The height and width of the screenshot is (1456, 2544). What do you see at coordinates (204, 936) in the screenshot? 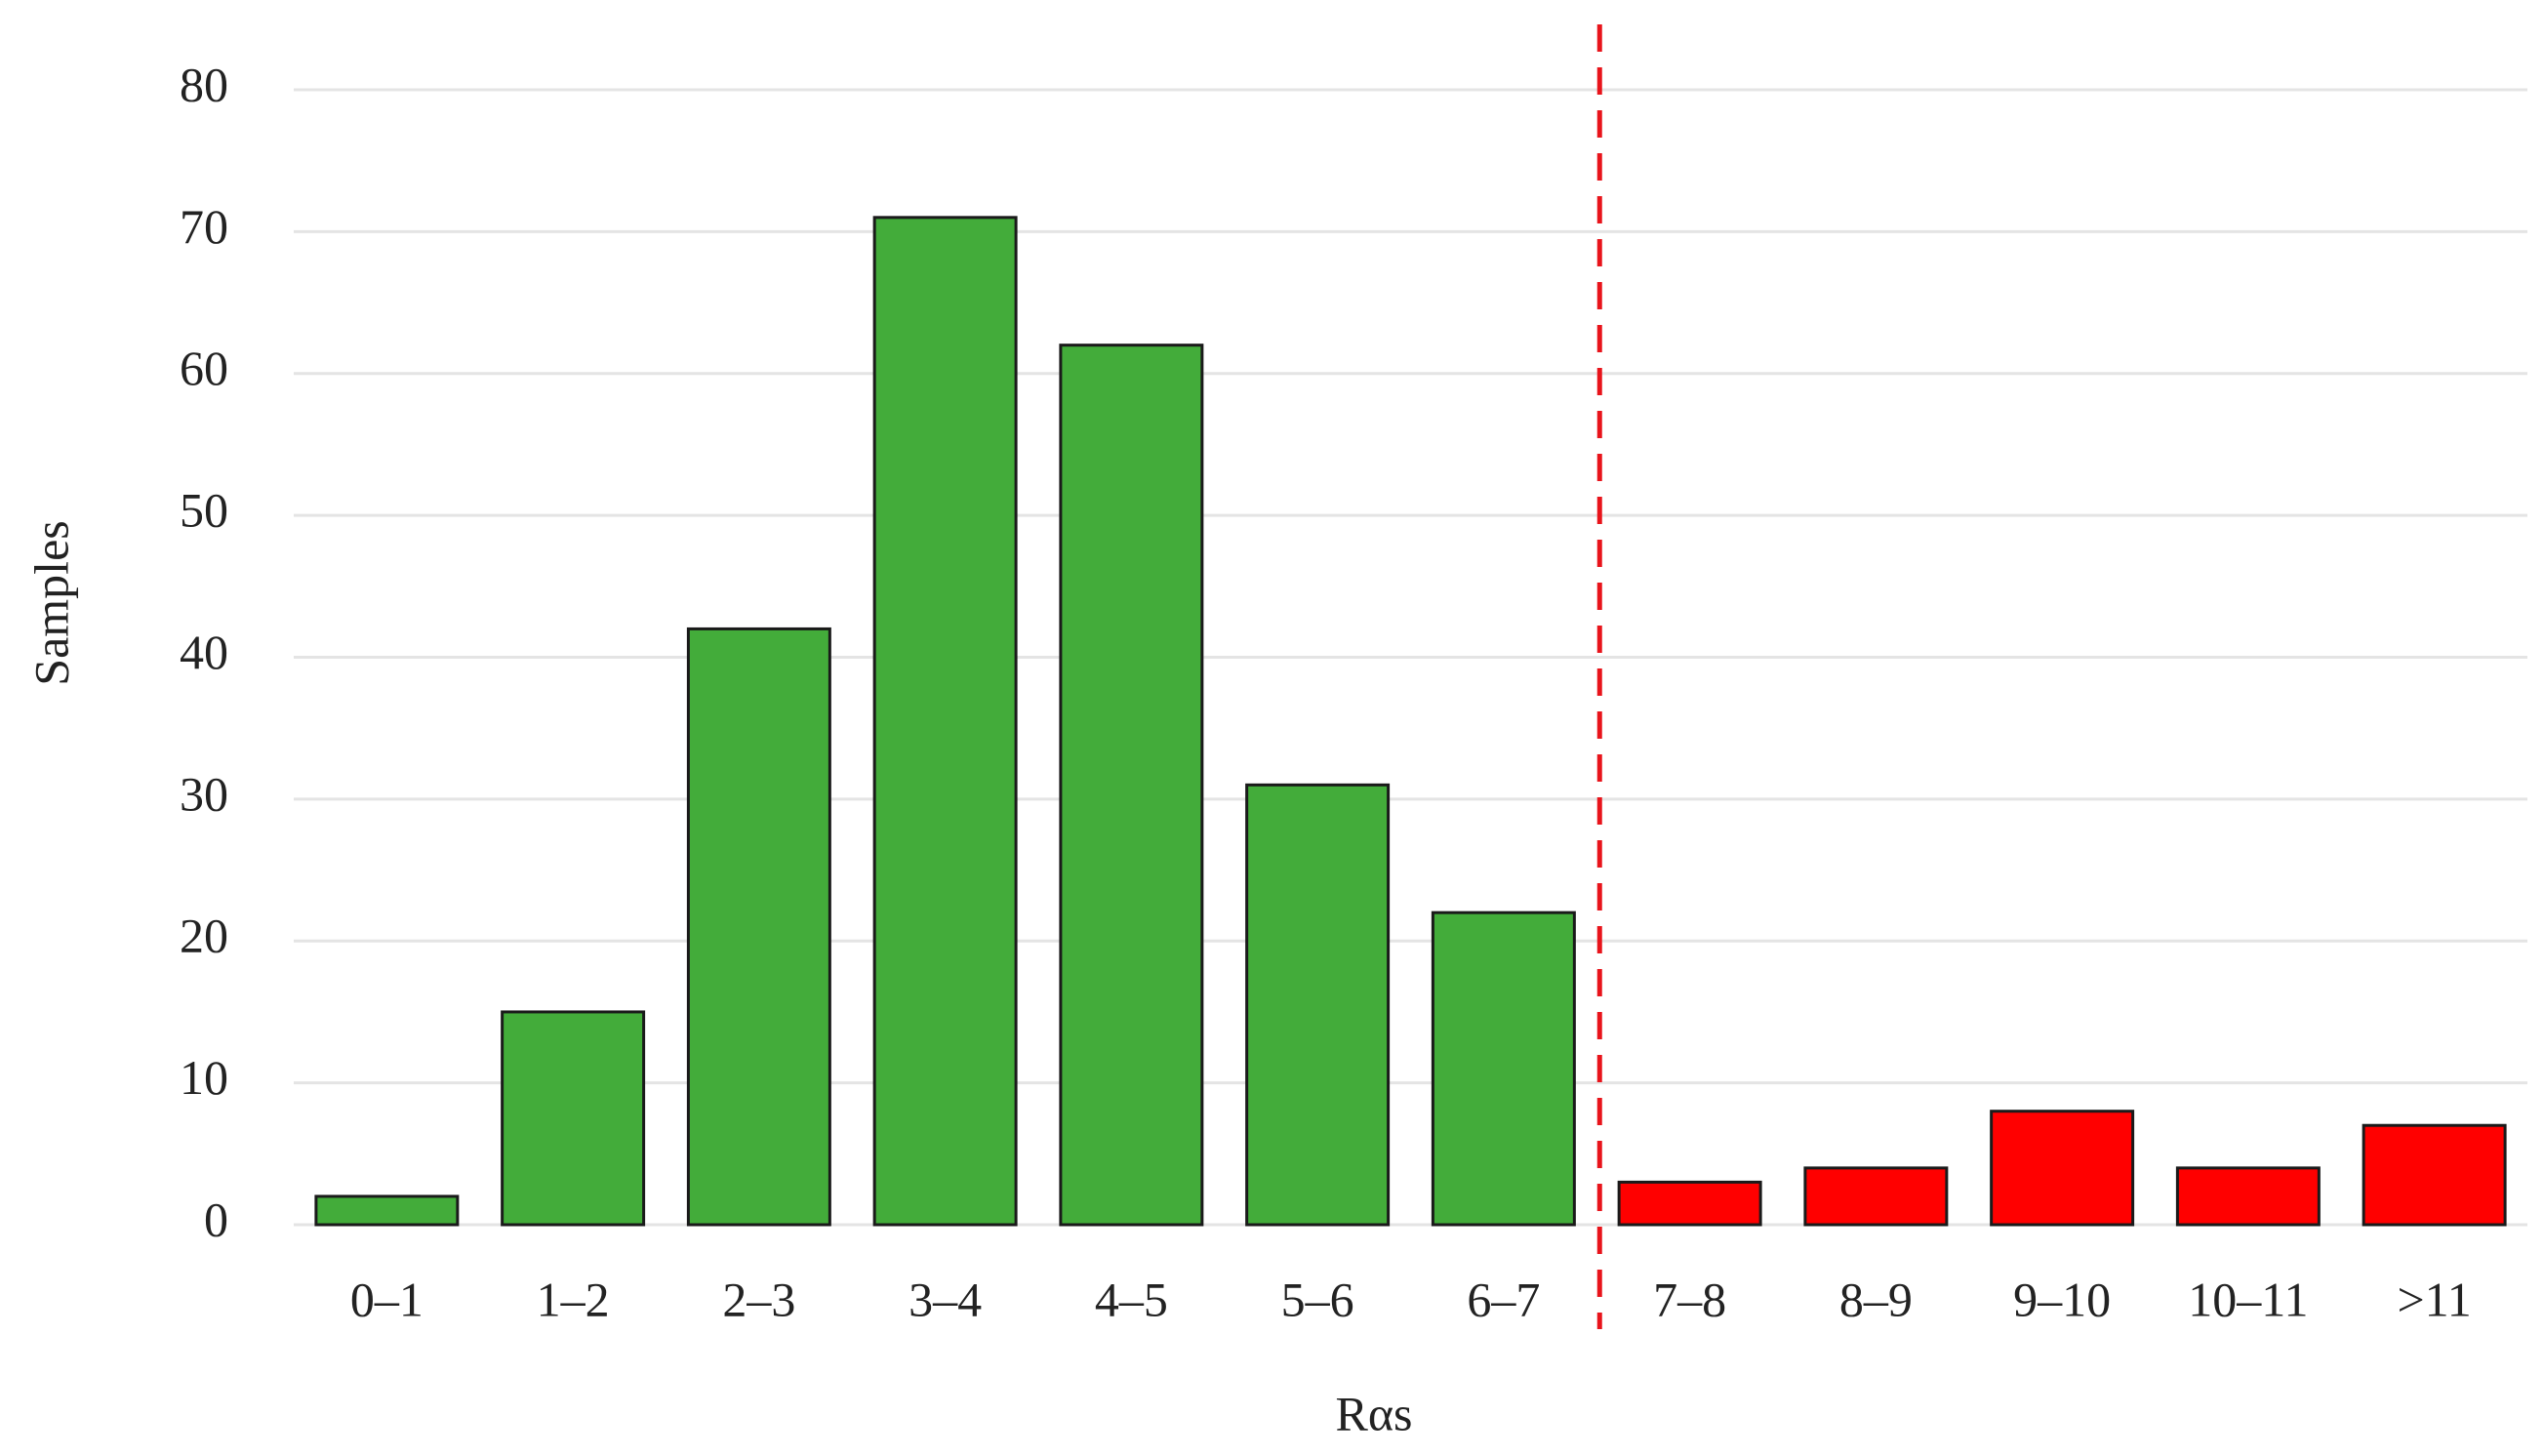
I see `y-tick-label: 20` at bounding box center [204, 936].